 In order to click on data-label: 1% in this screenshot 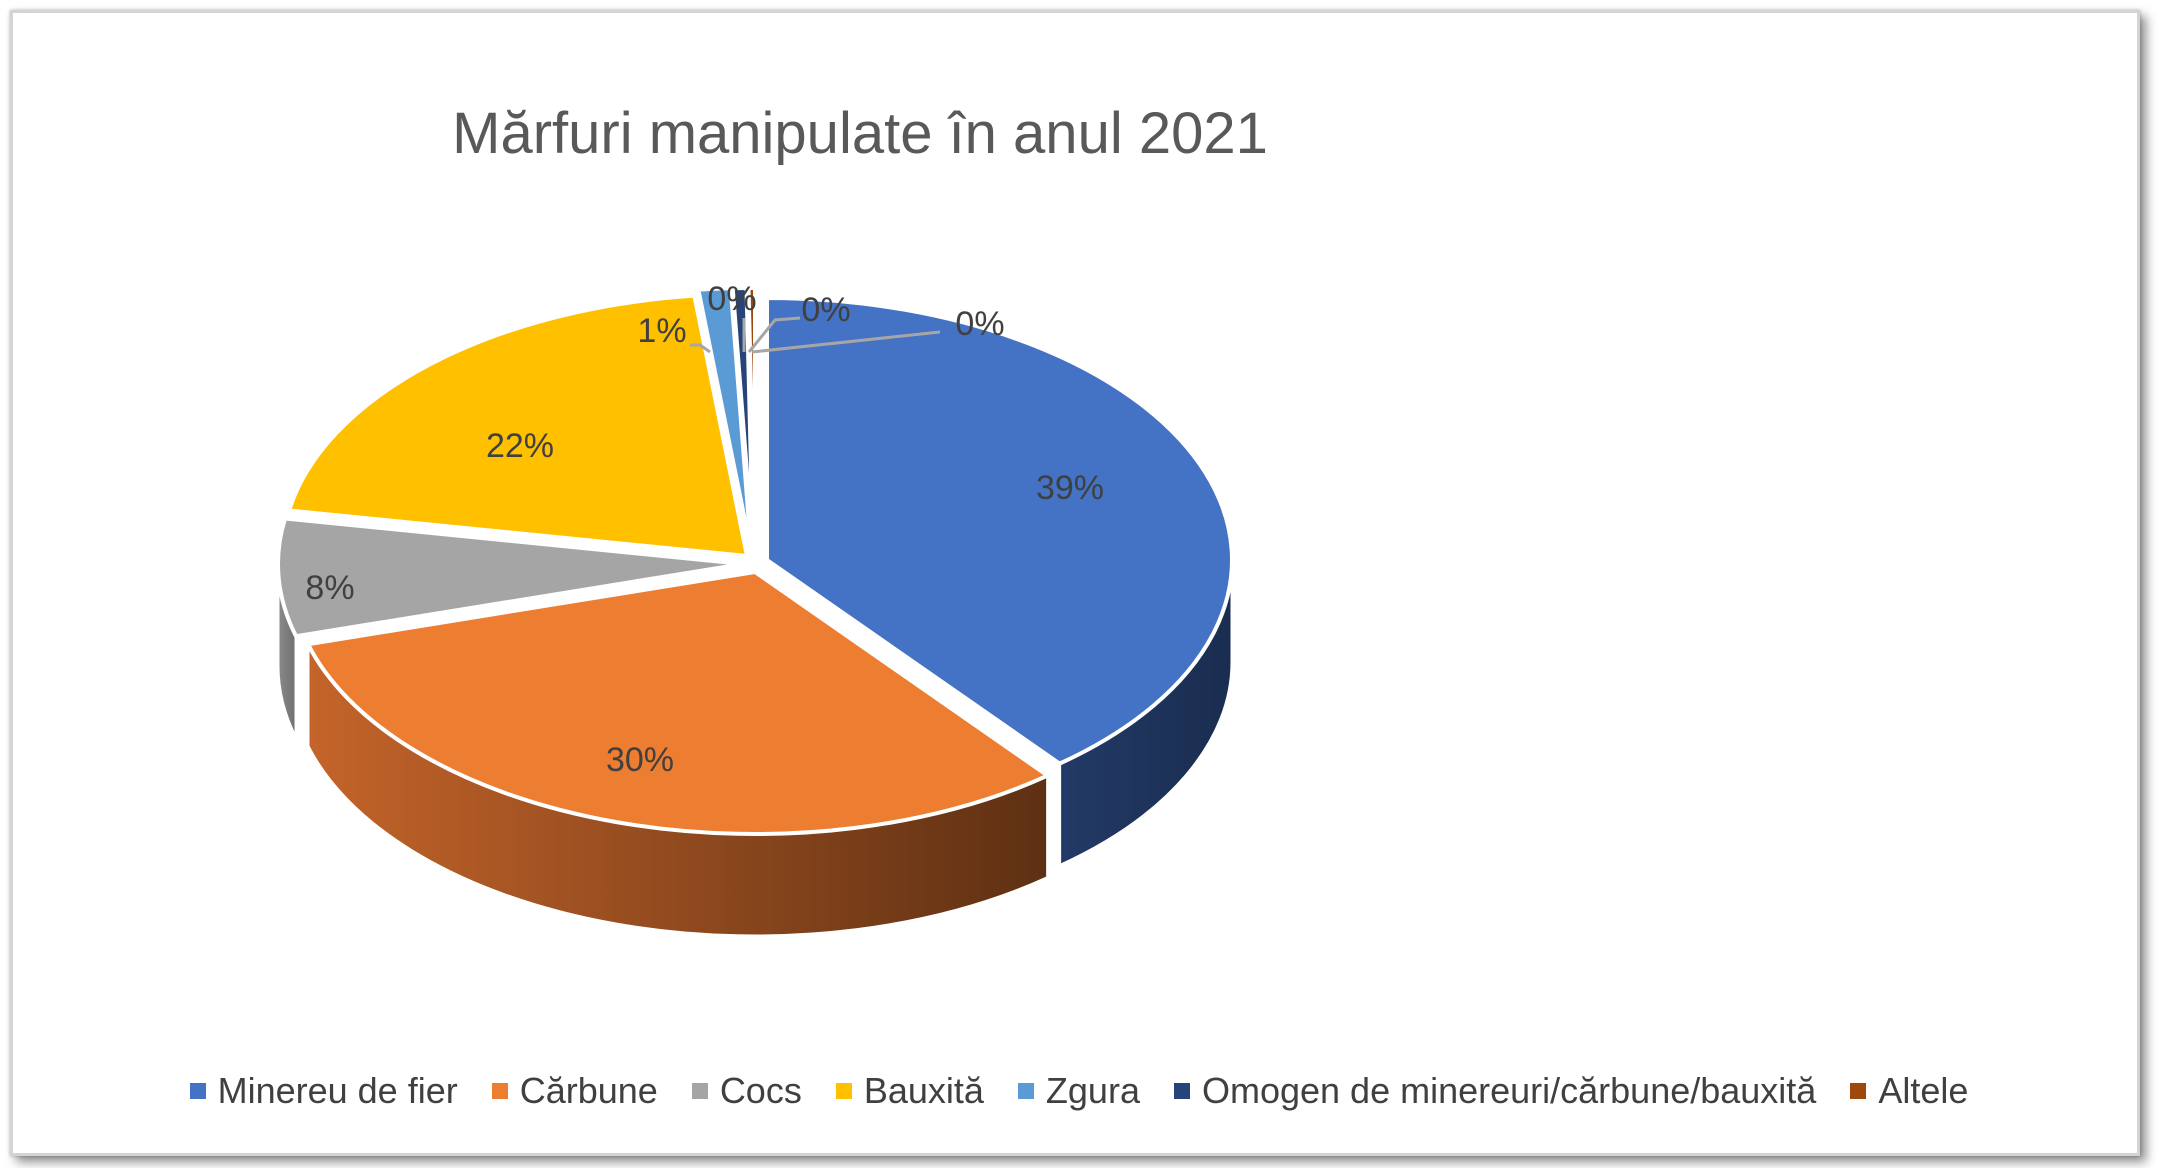, I will do `click(661, 331)`.